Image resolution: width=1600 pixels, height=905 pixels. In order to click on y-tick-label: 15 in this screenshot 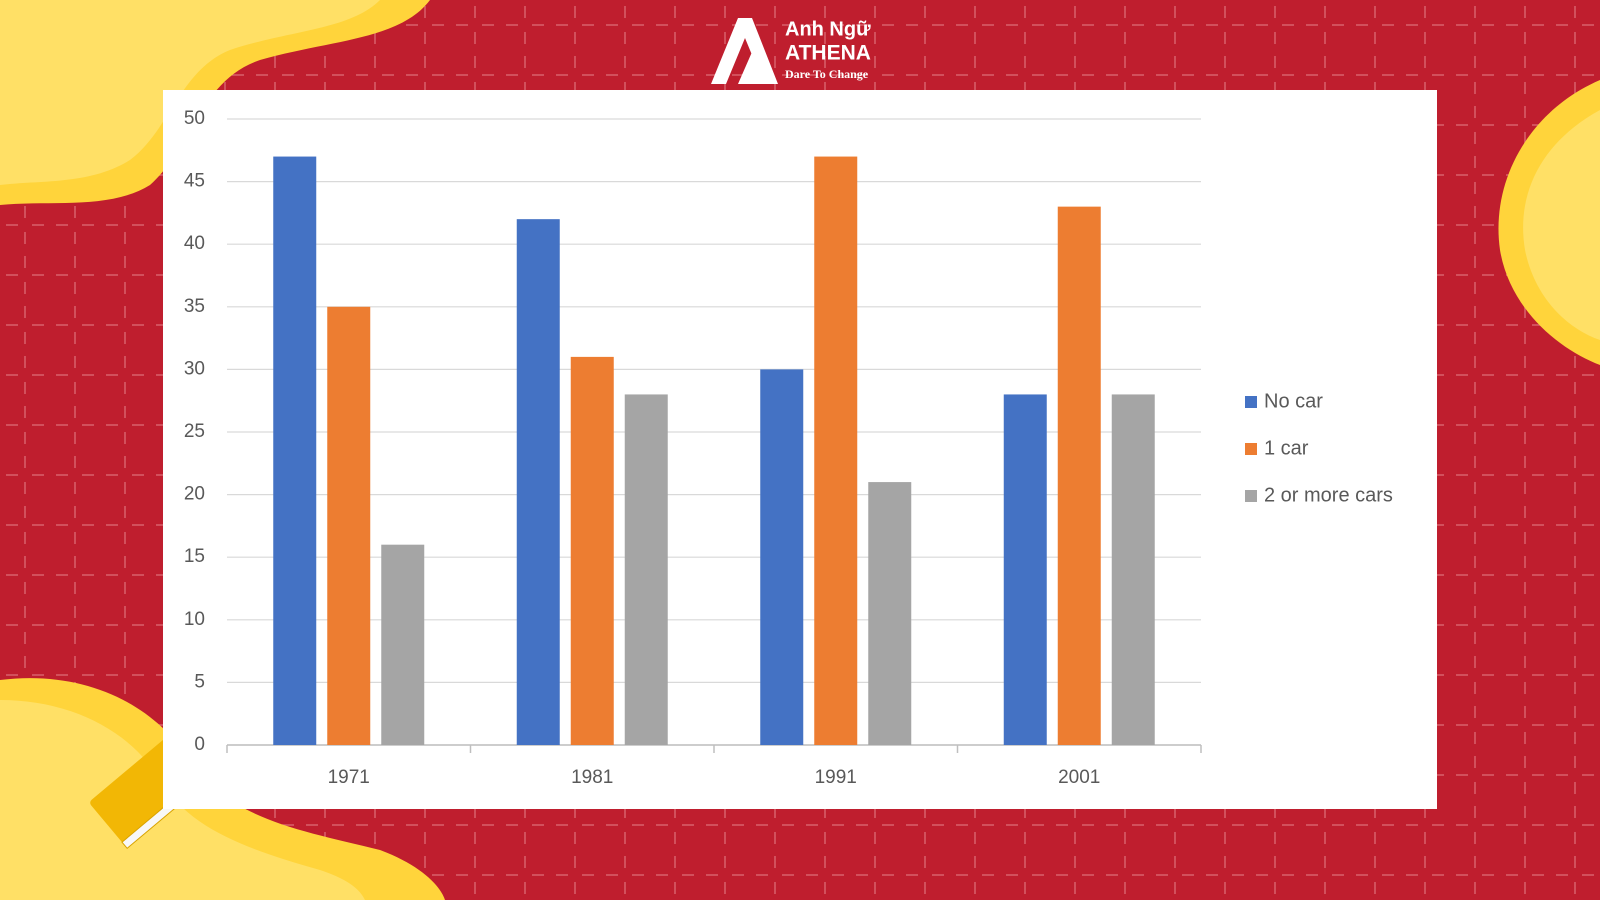, I will do `click(194, 556)`.